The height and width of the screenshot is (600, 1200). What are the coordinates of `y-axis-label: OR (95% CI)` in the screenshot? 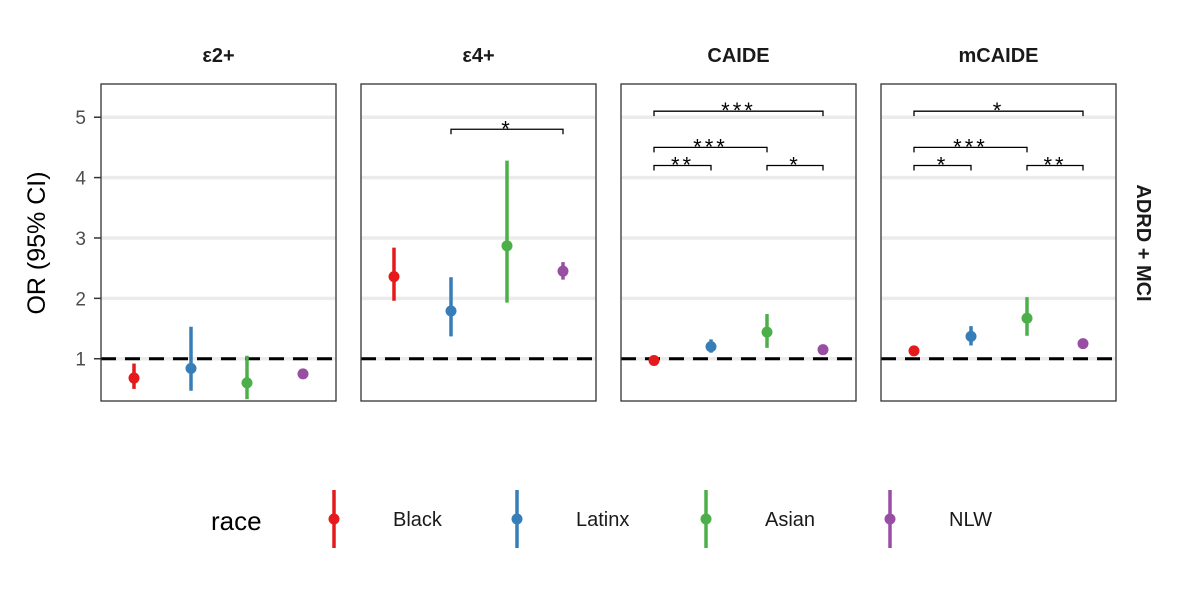 It's located at (37, 242).